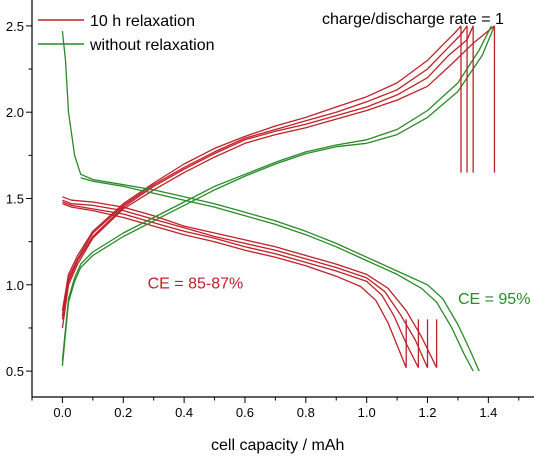 The height and width of the screenshot is (462, 534). I want to click on x-tick-label: 0.2, so click(123, 412).